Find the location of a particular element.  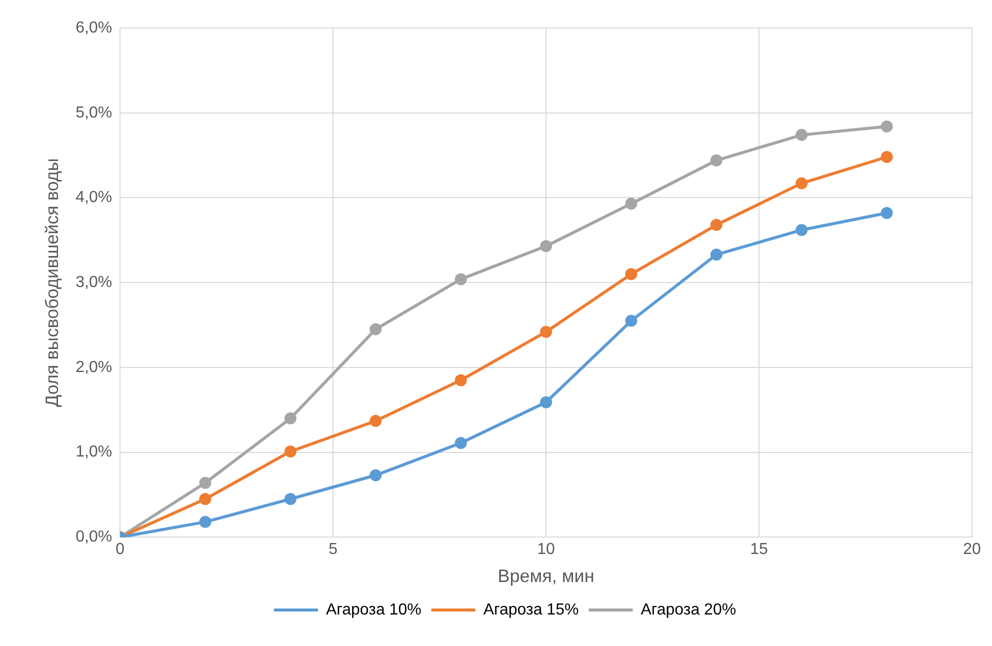

y-tick-label: 1,0% is located at coordinates (94, 452).